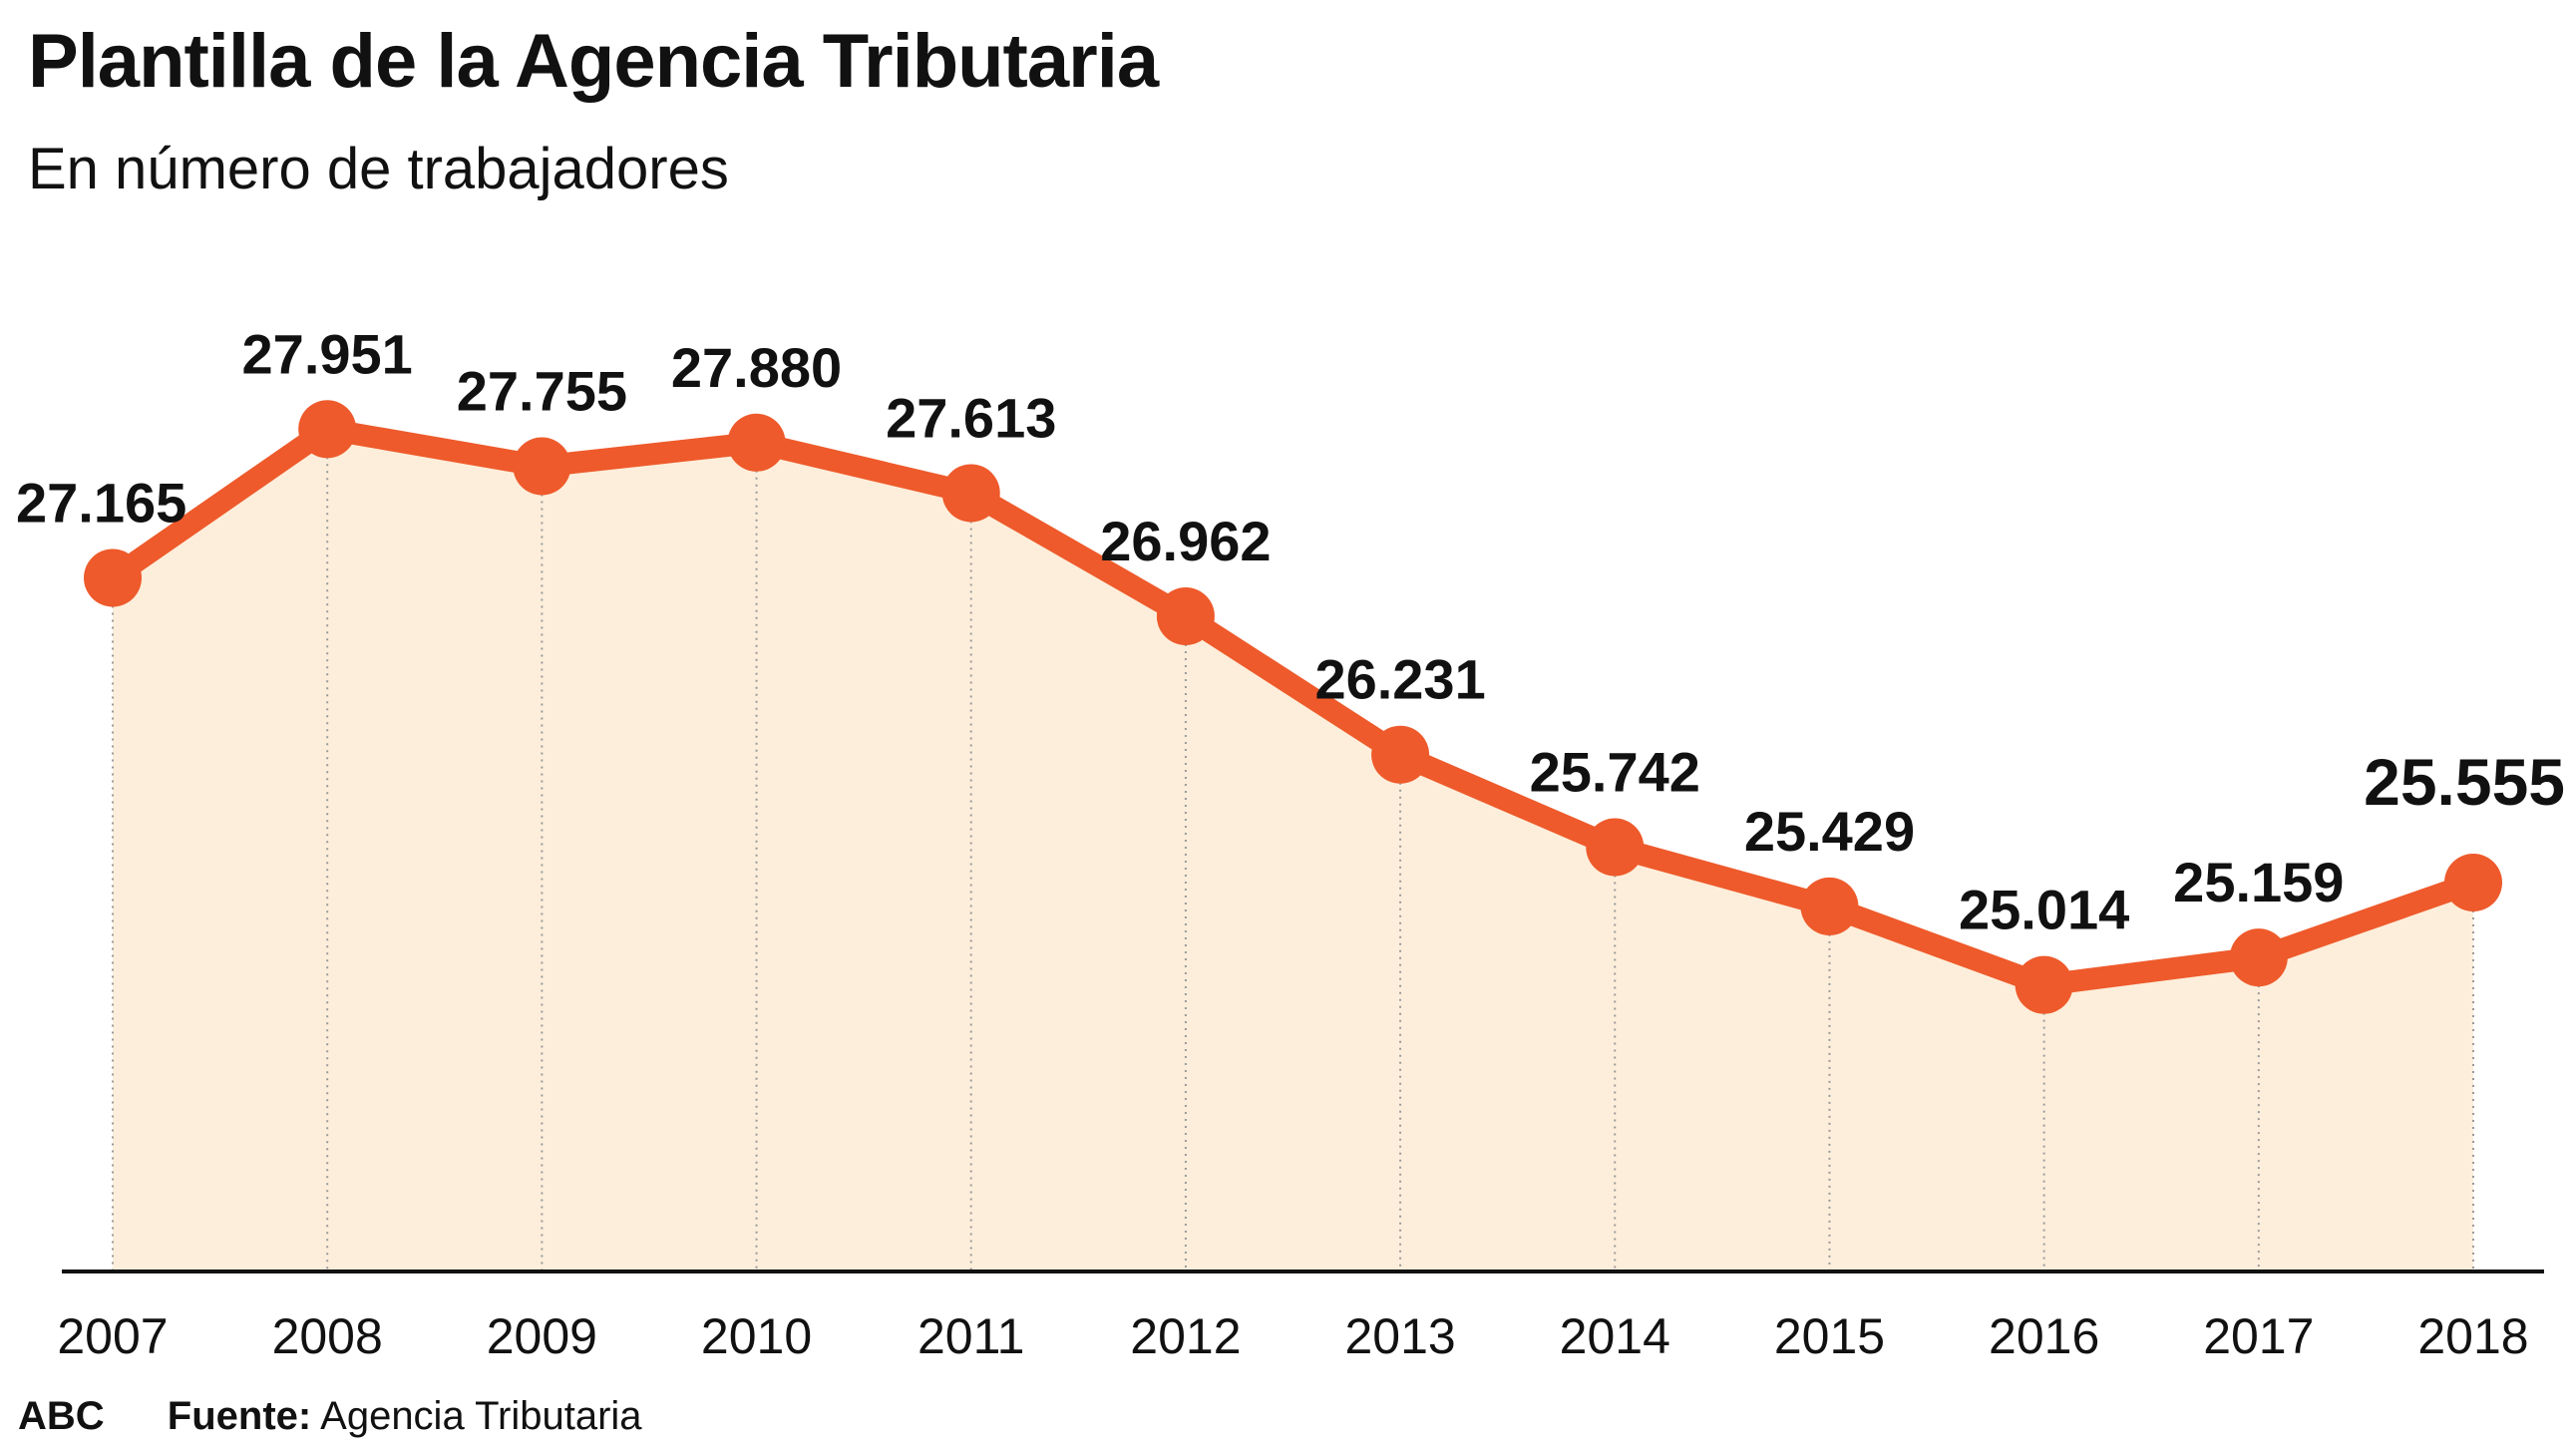  I want to click on data-label-2017: 25.159, so click(2258, 882).